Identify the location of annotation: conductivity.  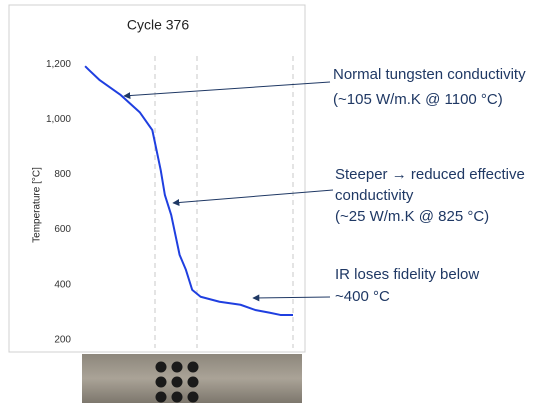
(374, 195).